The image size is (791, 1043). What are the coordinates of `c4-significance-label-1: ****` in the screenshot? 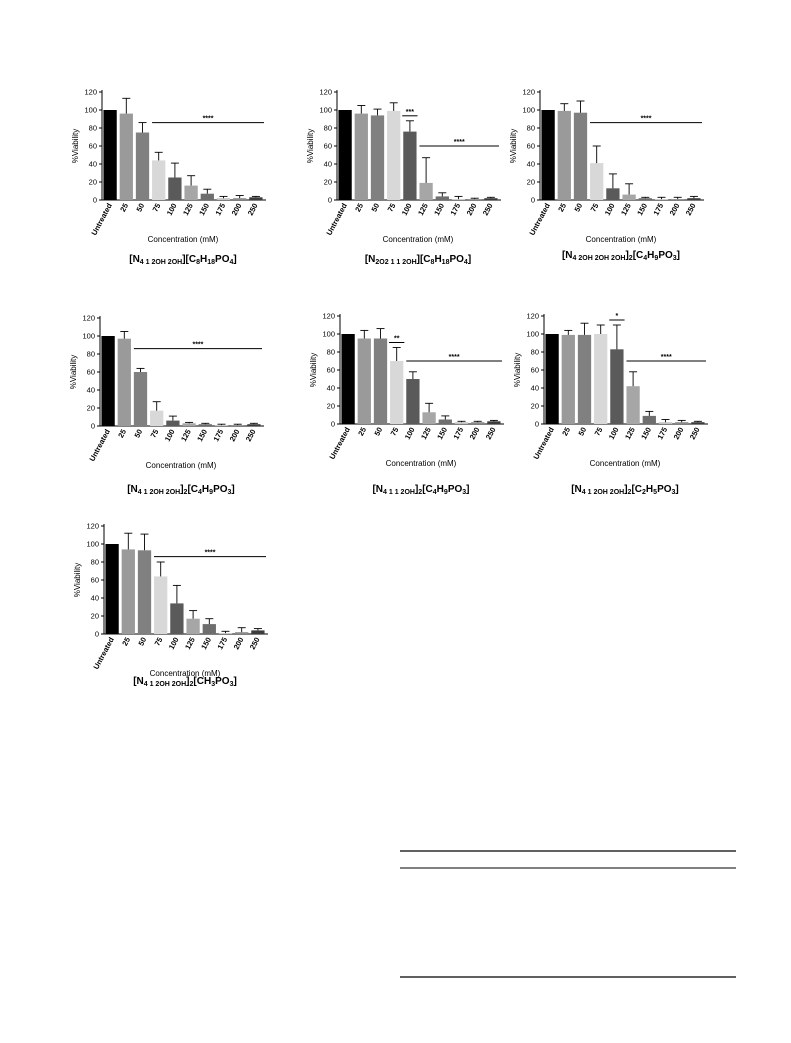 It's located at (197, 345).